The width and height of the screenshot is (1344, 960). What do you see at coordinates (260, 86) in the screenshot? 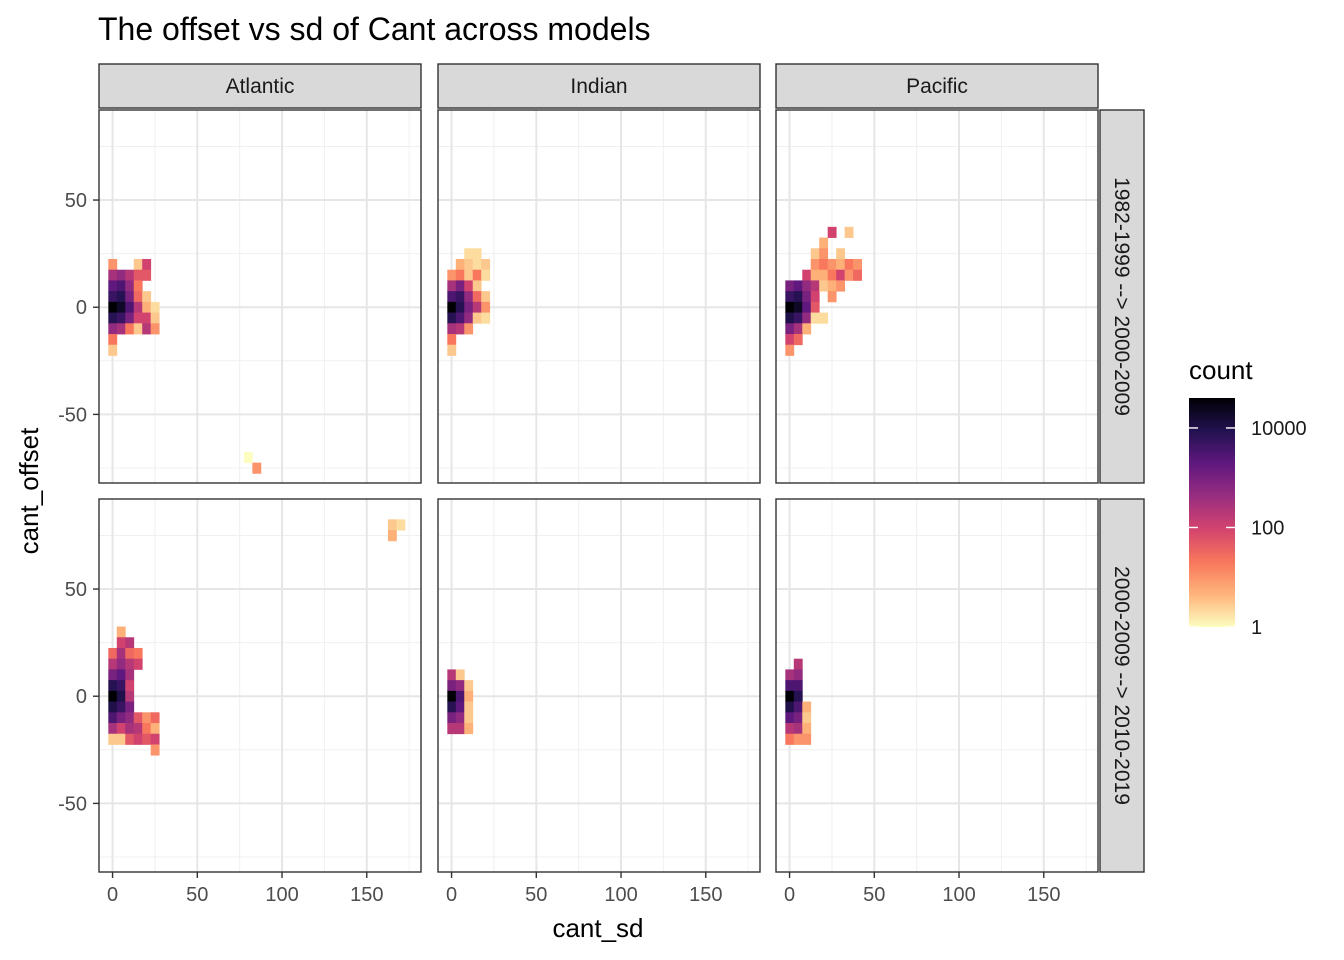
I see `strip-column-atlantic: Atlantic` at bounding box center [260, 86].